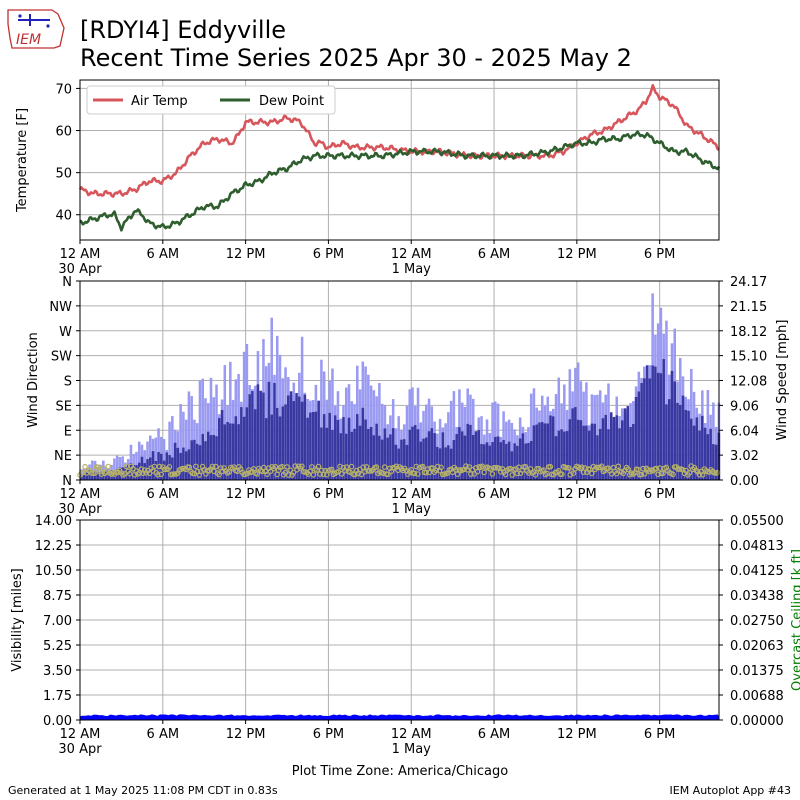 This screenshot has height=800, width=800. Describe the element at coordinates (400, 181) in the screenshot. I see `dew-point-line` at that location.